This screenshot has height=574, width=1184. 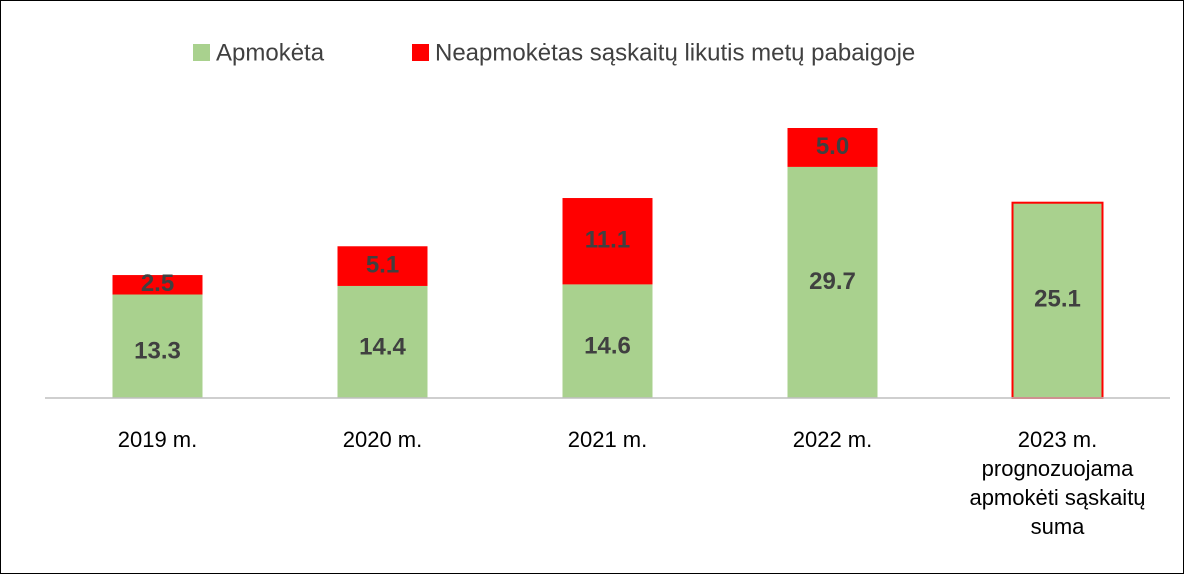 I want to click on x-tick-label: 2020 m., so click(x=382, y=439).